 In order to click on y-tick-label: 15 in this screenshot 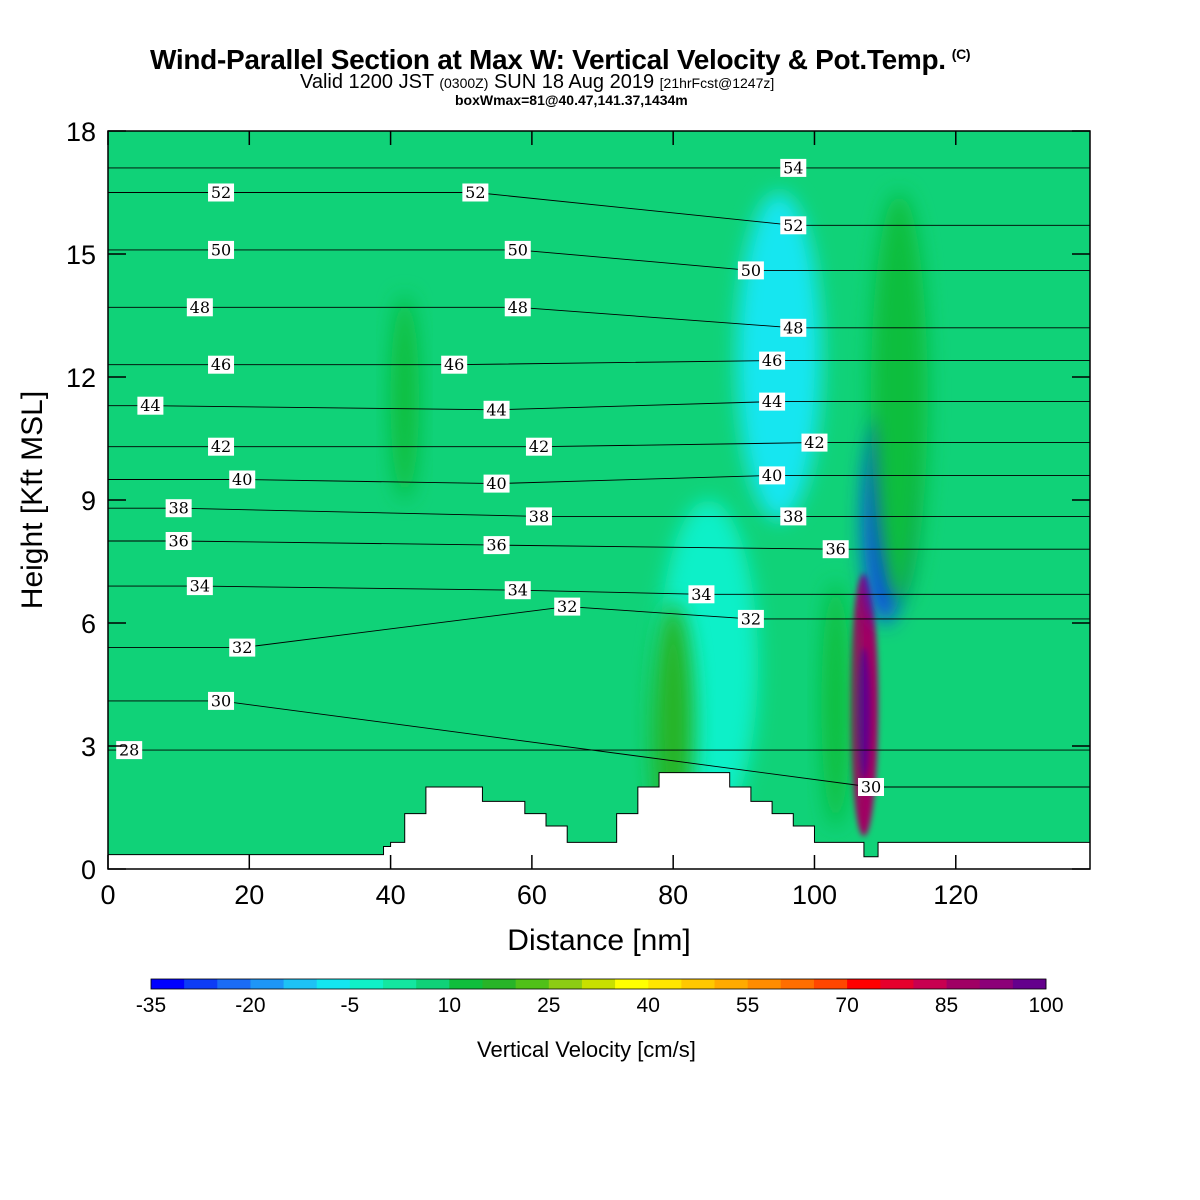, I will do `click(81, 255)`.